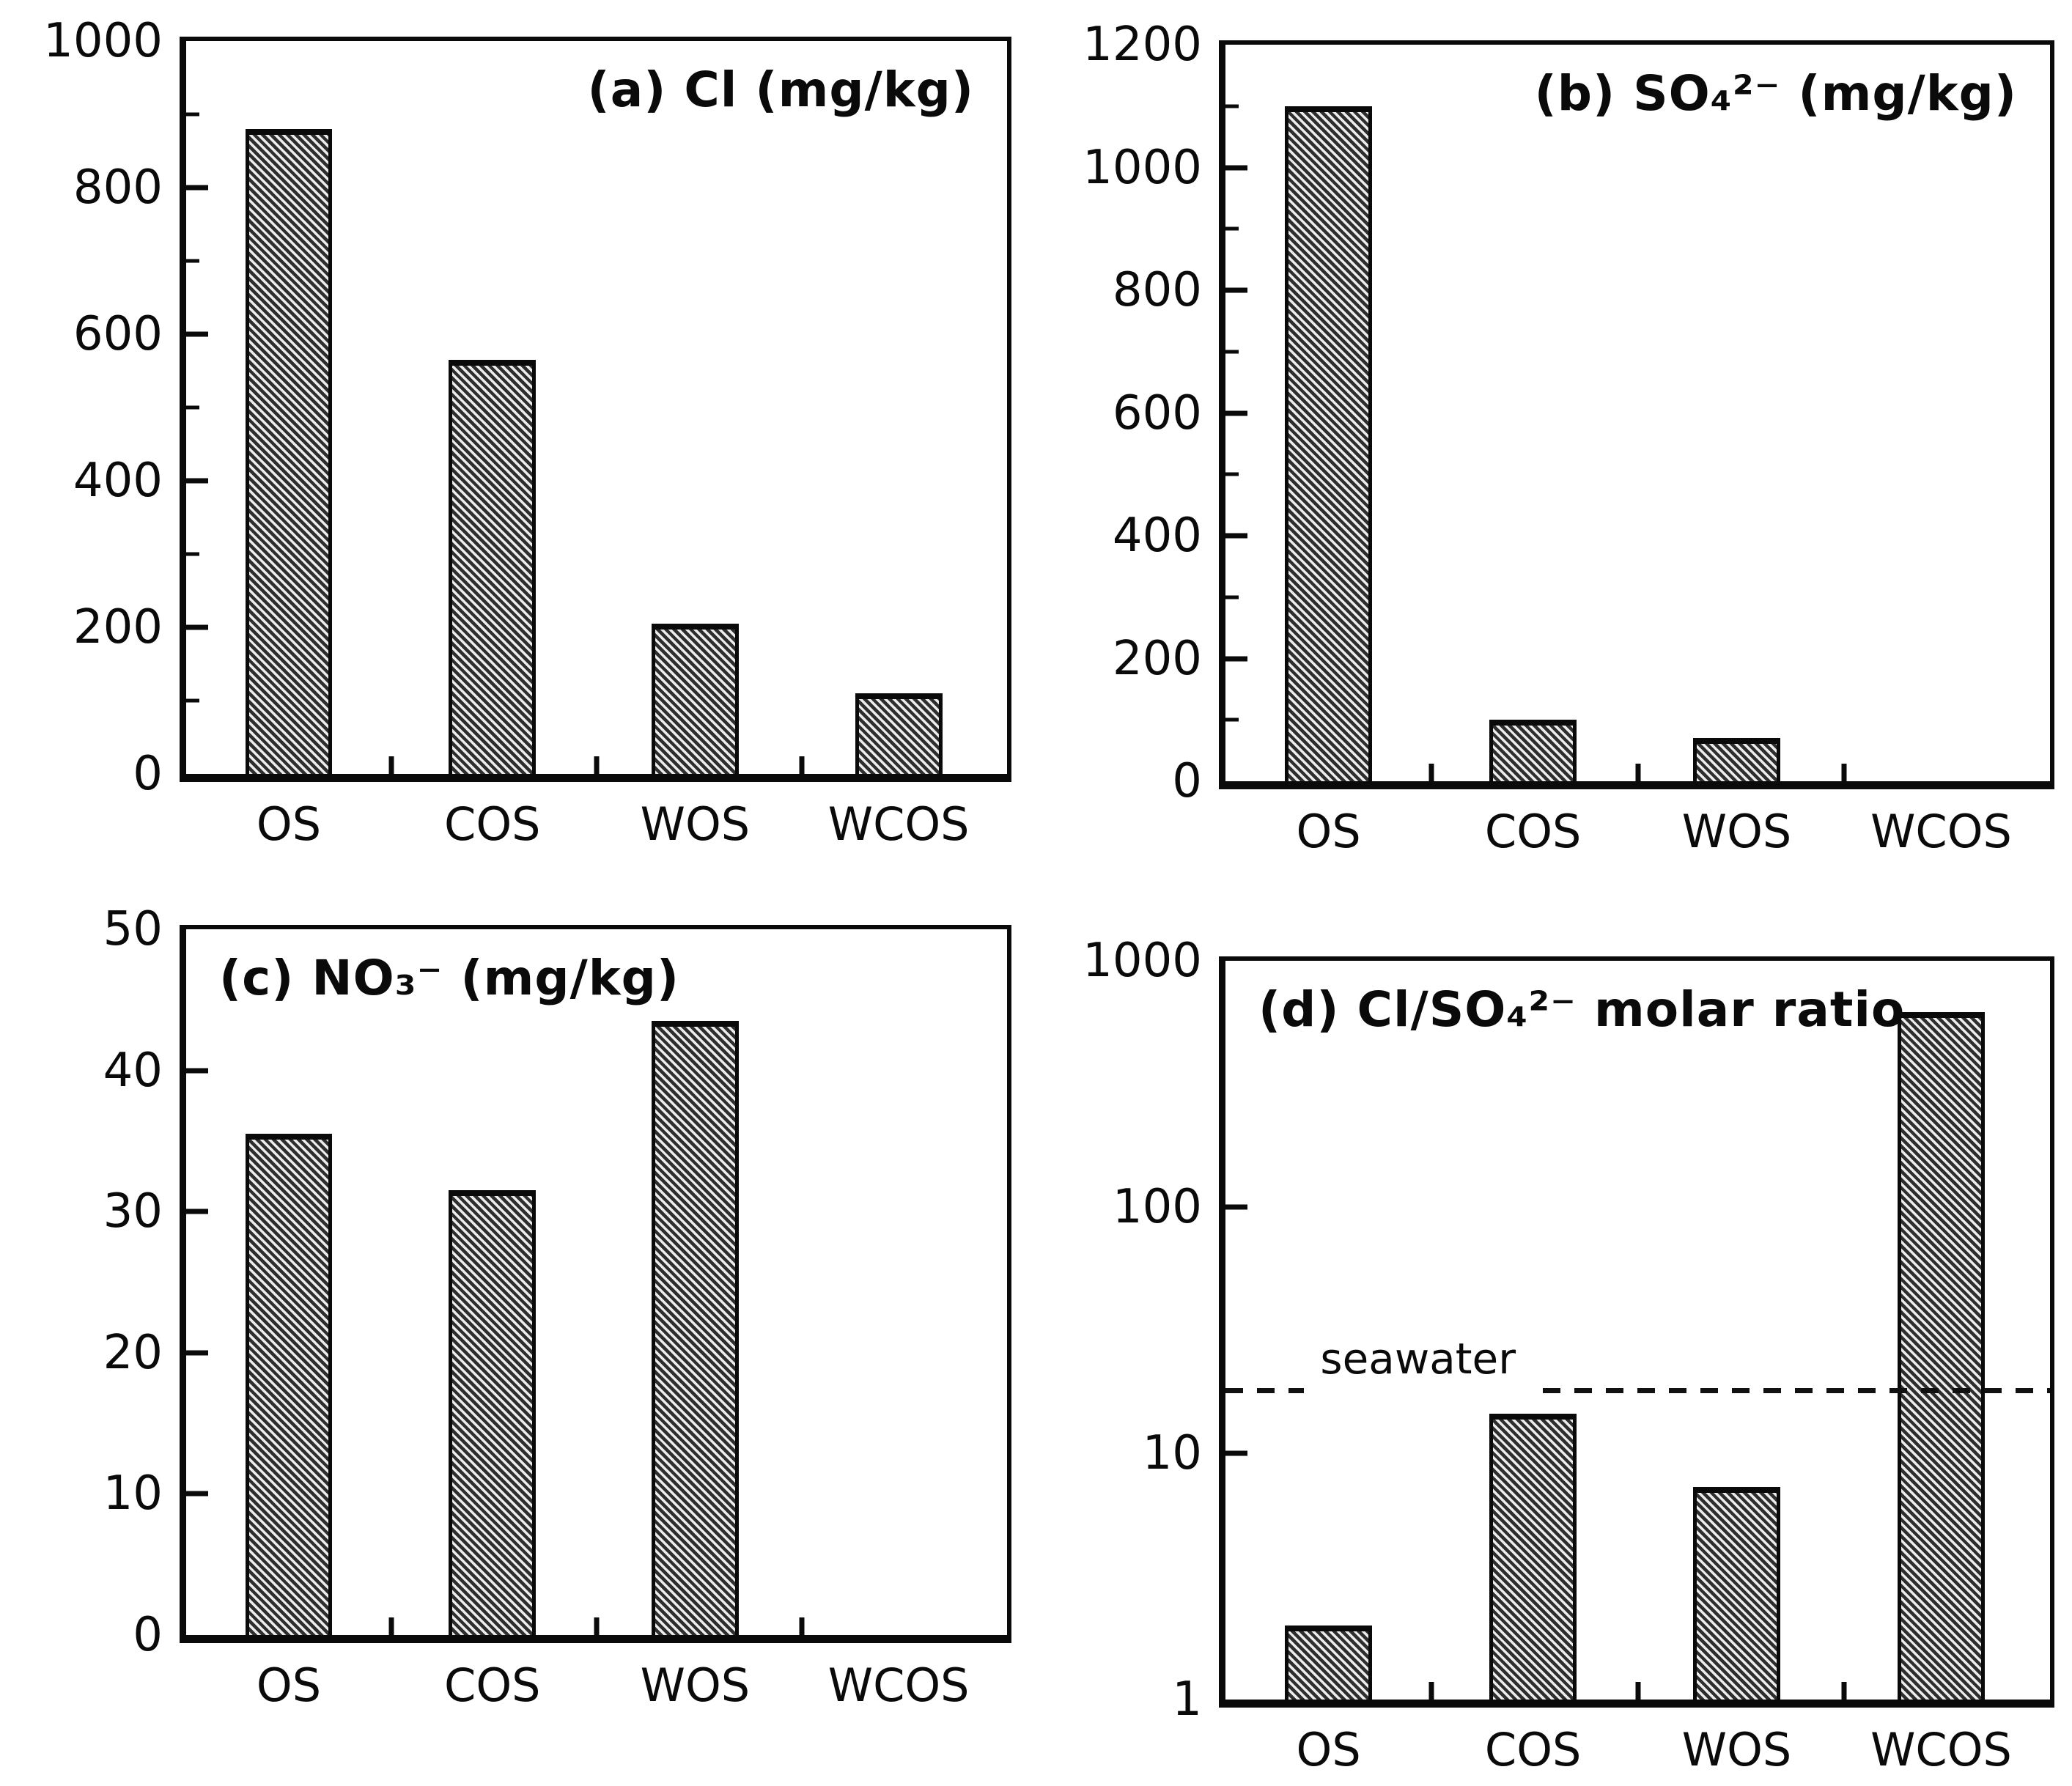  What do you see at coordinates (1142, 45) in the screenshot?
I see `y-axis-tick-label: 1200` at bounding box center [1142, 45].